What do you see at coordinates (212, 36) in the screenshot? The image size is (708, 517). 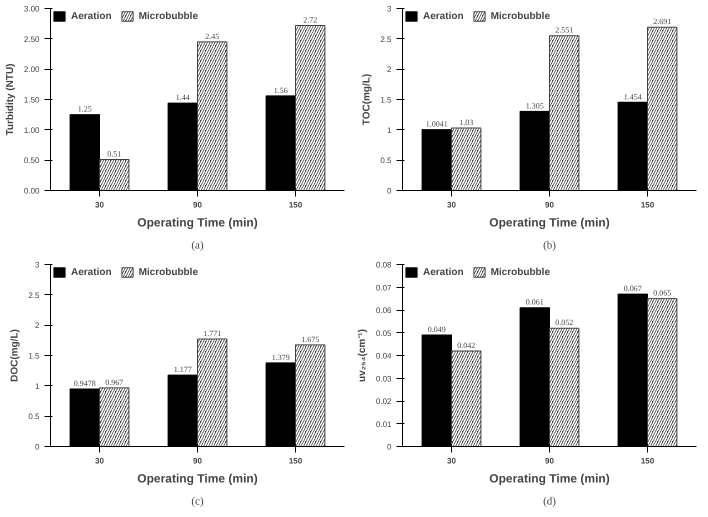 I see `data-label: 2.45` at bounding box center [212, 36].